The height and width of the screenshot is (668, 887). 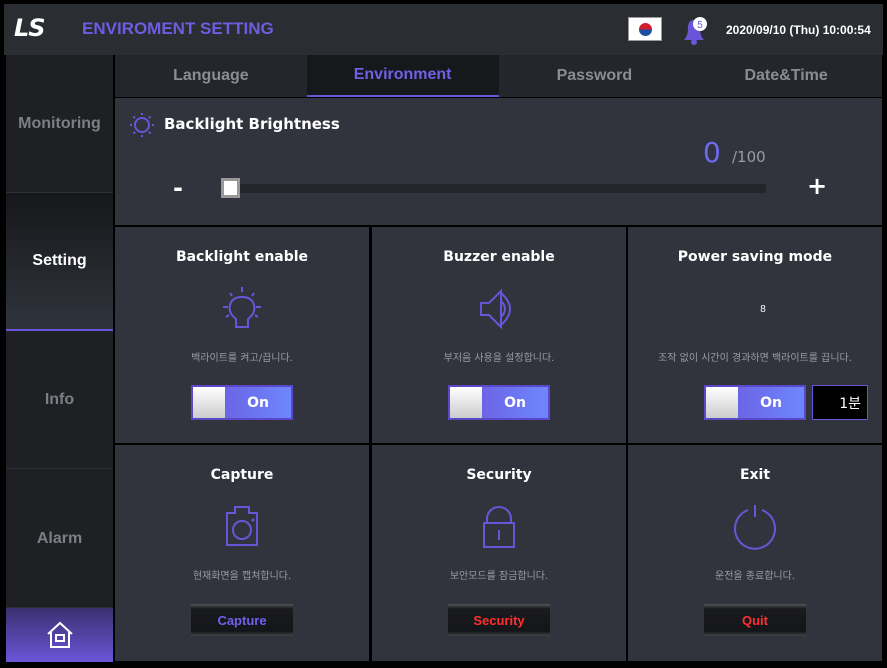 What do you see at coordinates (755, 620) in the screenshot?
I see `quit-button: Quit` at bounding box center [755, 620].